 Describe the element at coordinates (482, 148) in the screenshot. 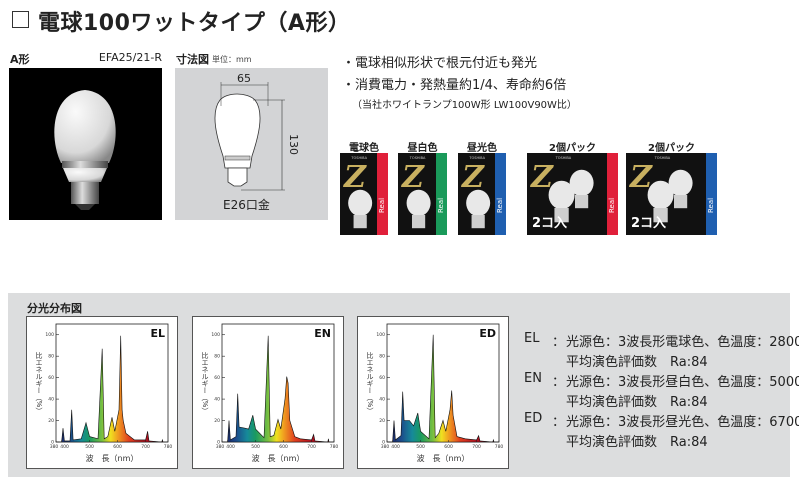

I see `package-label: 昼光色` at that location.